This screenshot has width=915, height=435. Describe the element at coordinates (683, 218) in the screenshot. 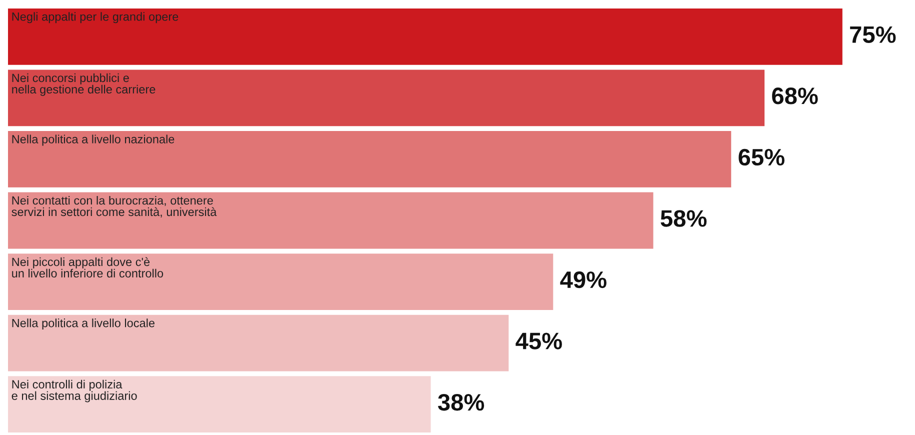

I see `data-label: 58%` at that location.